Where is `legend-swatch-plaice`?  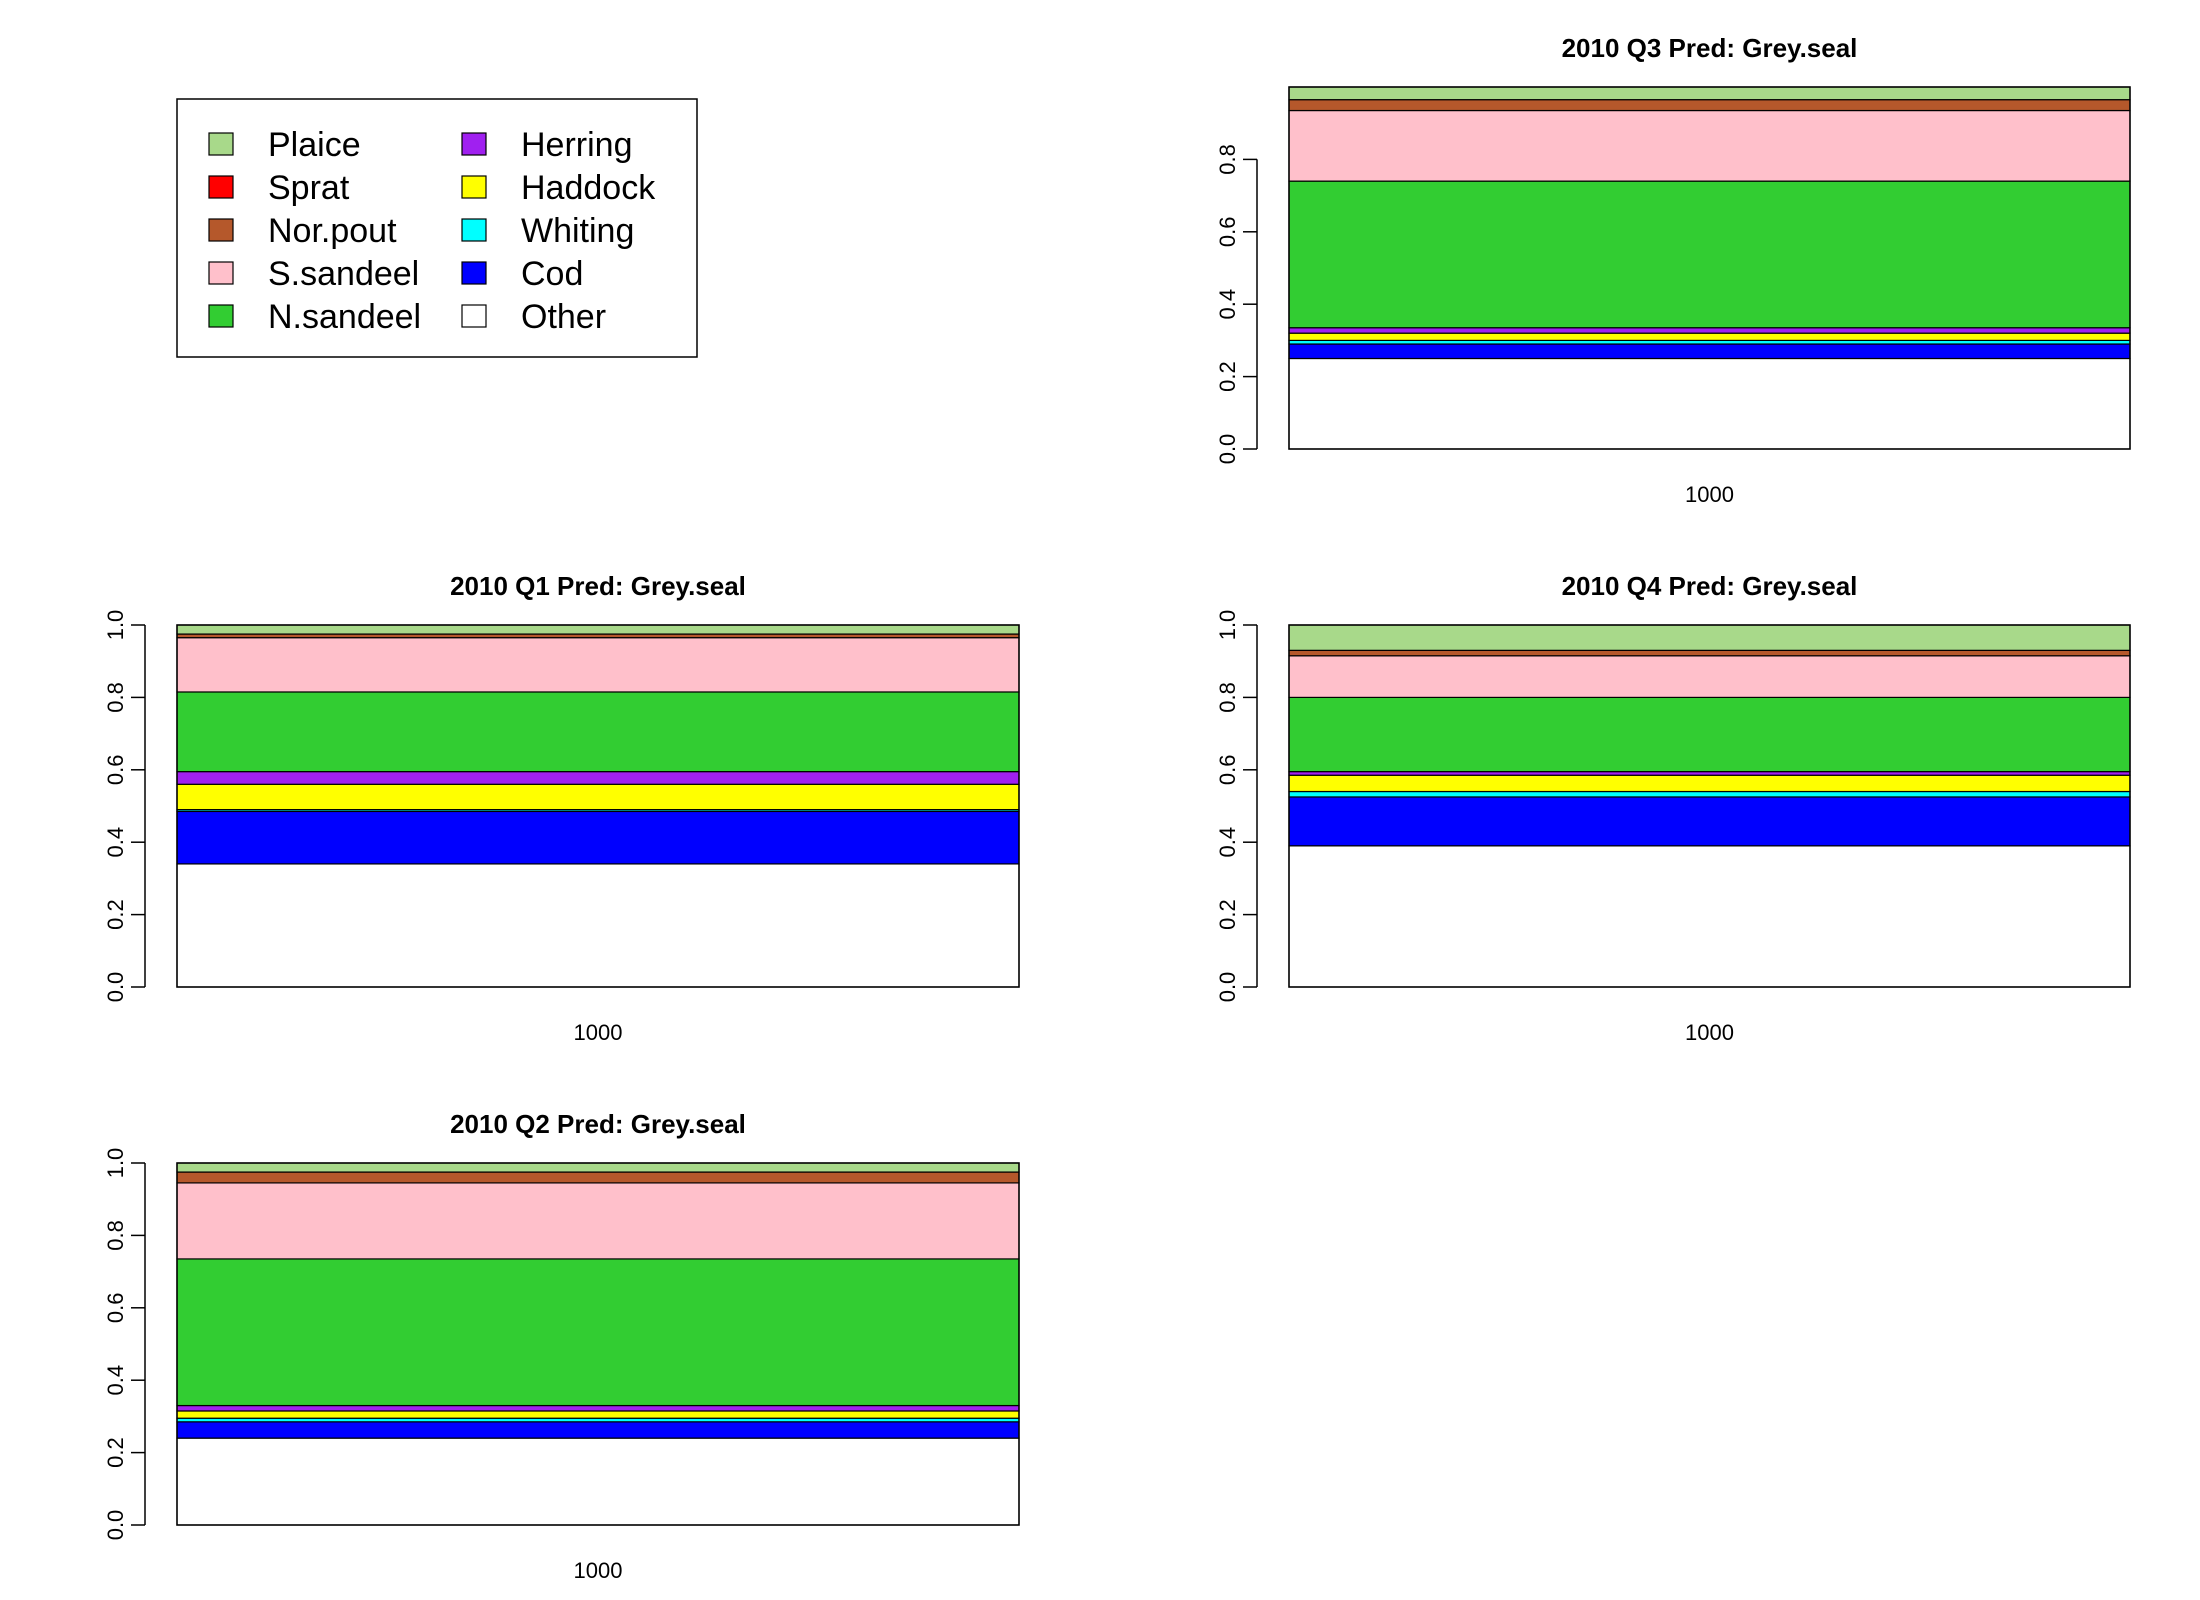
legend-swatch-plaice is located at coordinates (221, 144).